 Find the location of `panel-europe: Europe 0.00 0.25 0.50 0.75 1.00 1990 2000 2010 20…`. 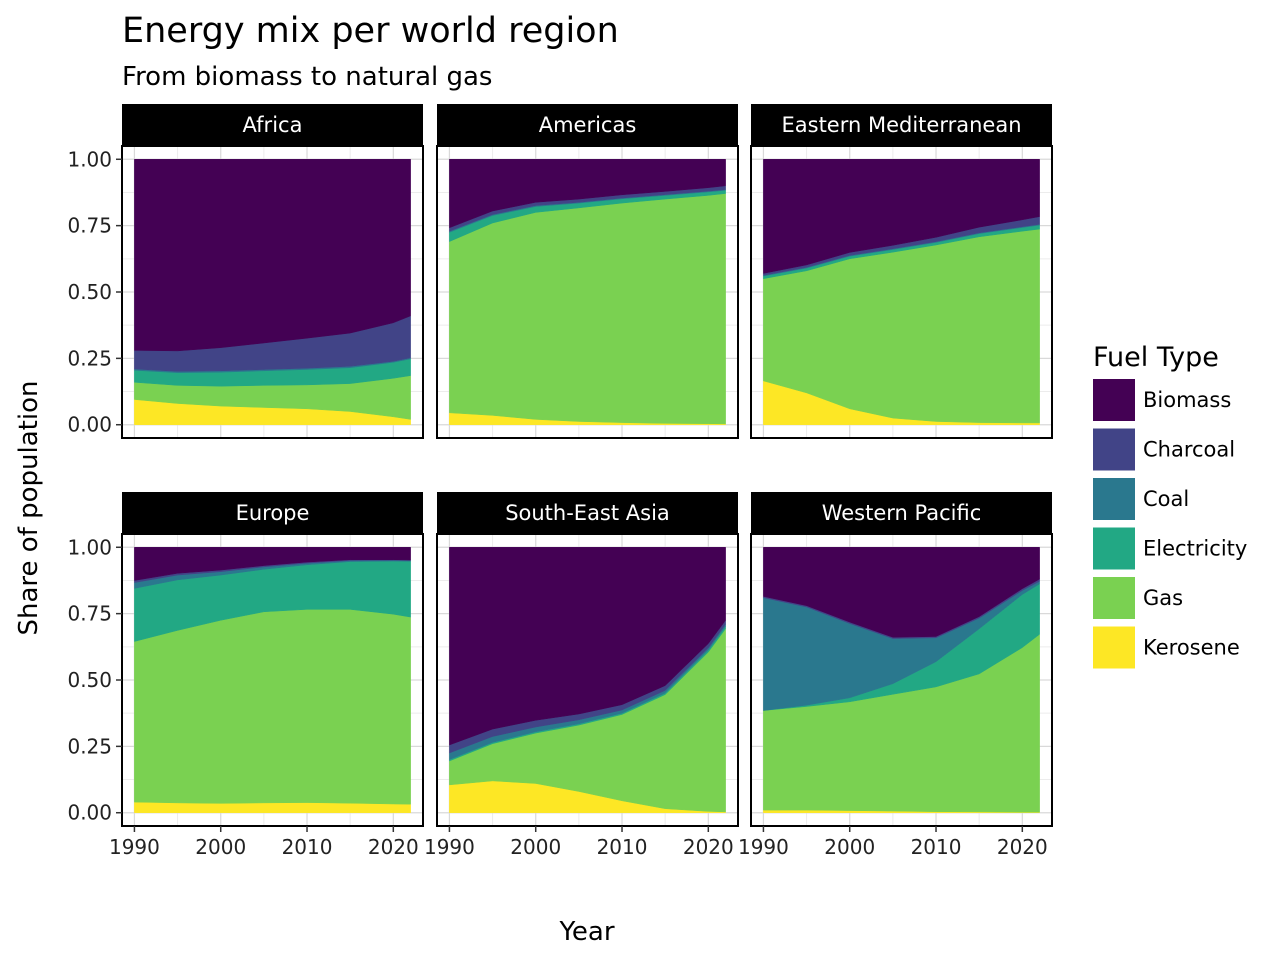

panel-europe: Europe 0.00 0.25 0.50 0.75 1.00 1990 2000 2010 20… is located at coordinates (245, 675).